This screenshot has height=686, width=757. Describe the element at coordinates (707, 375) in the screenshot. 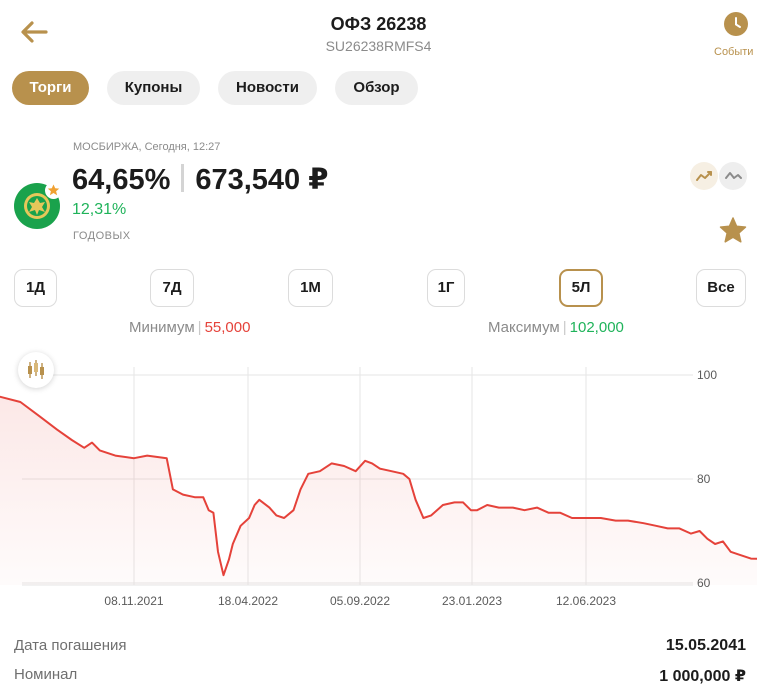

I see `y-tick-label: 100` at that location.